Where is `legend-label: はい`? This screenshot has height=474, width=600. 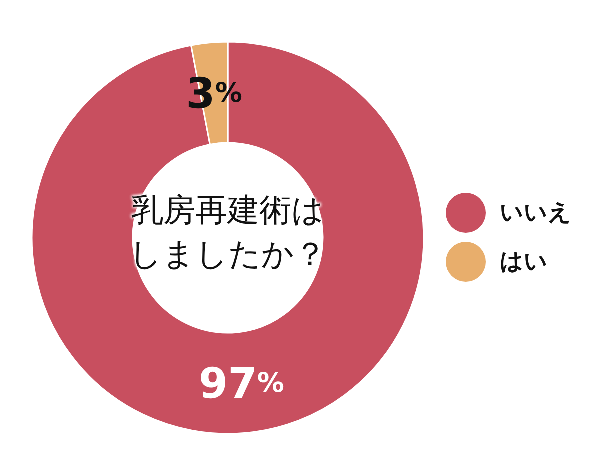
legend-label: はい is located at coordinates (524, 262).